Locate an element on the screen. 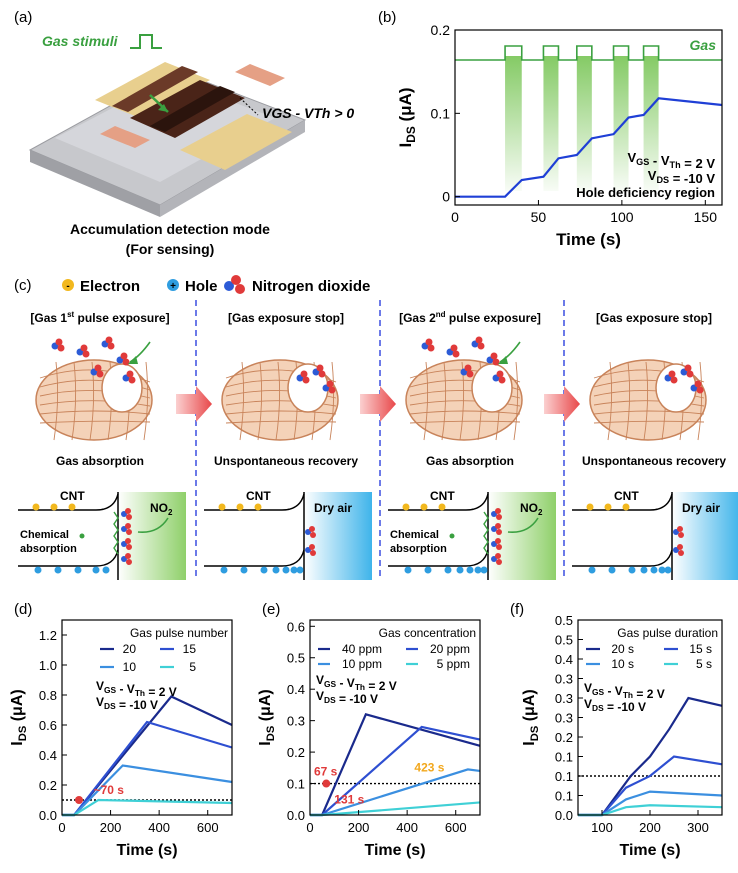  ambient-region is located at coordinates (152, 536).